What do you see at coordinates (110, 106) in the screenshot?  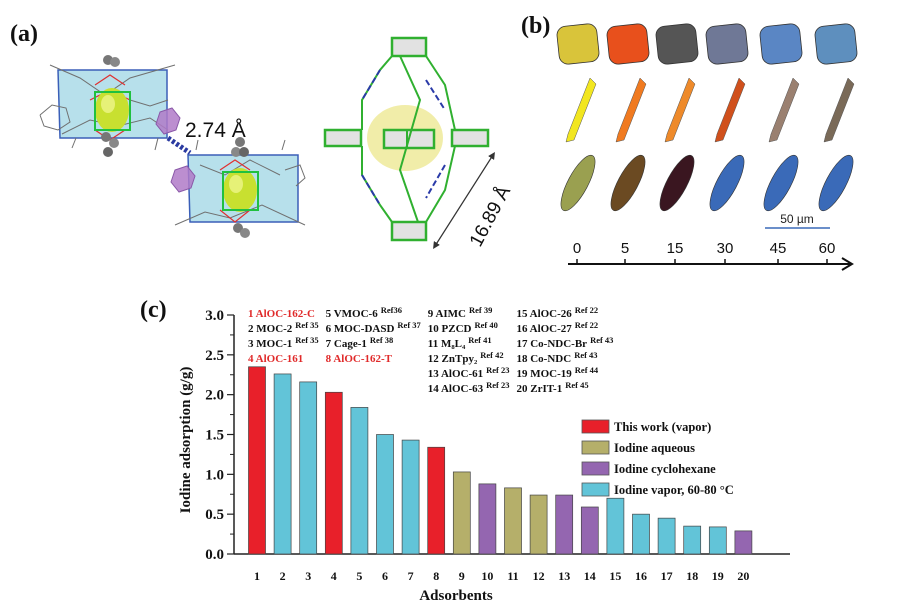 I see `cage-left` at bounding box center [110, 106].